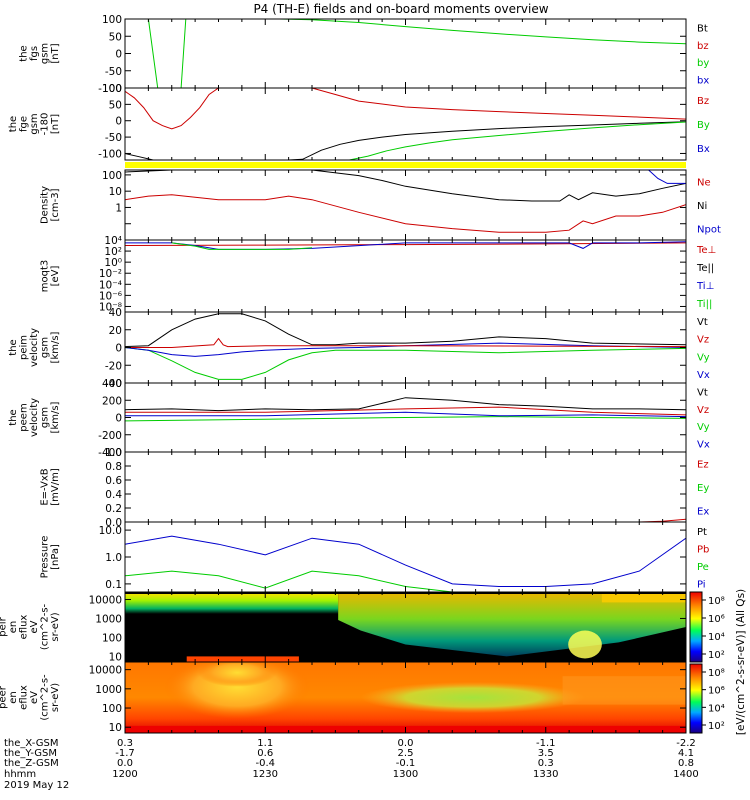 This screenshot has height=800, width=750. What do you see at coordinates (112, 401) in the screenshot?
I see `panel-6-y-tick-label: 200` at bounding box center [112, 401].